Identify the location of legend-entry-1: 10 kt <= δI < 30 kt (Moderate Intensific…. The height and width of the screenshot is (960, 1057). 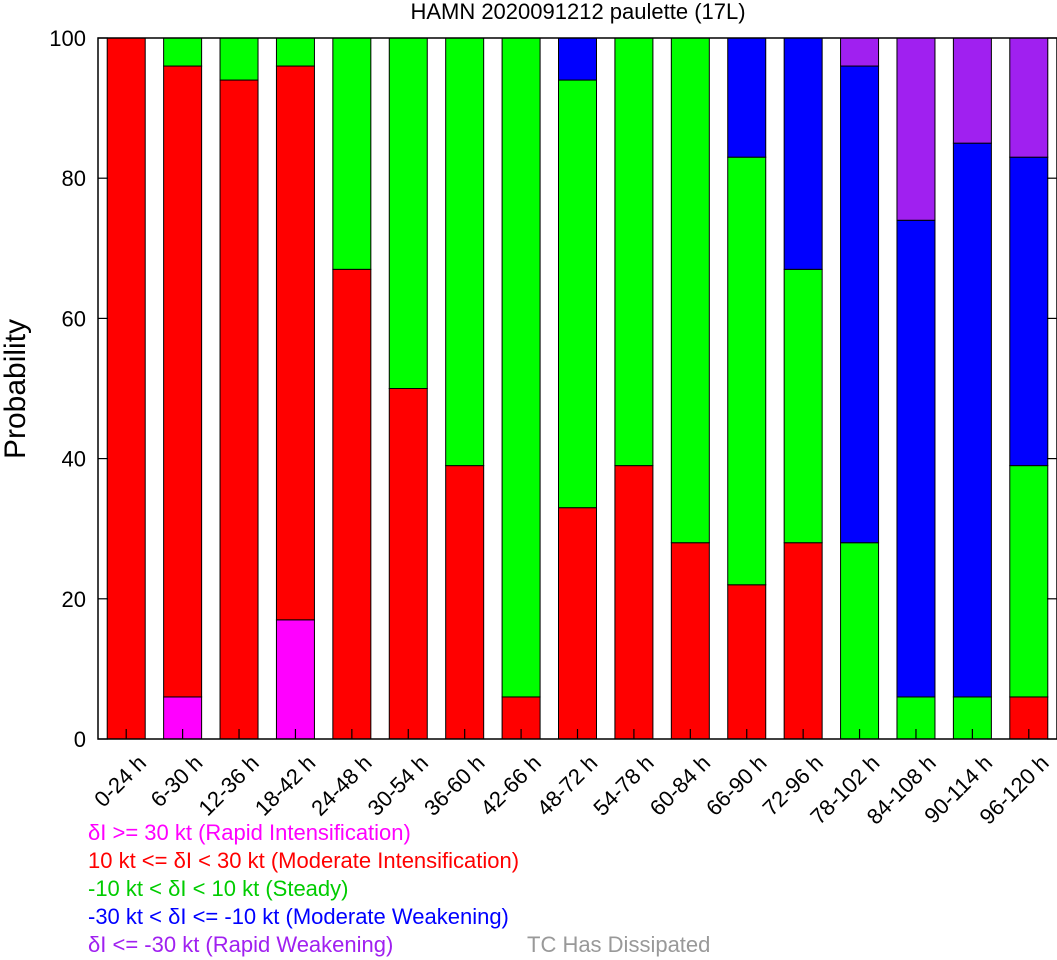
(304, 860).